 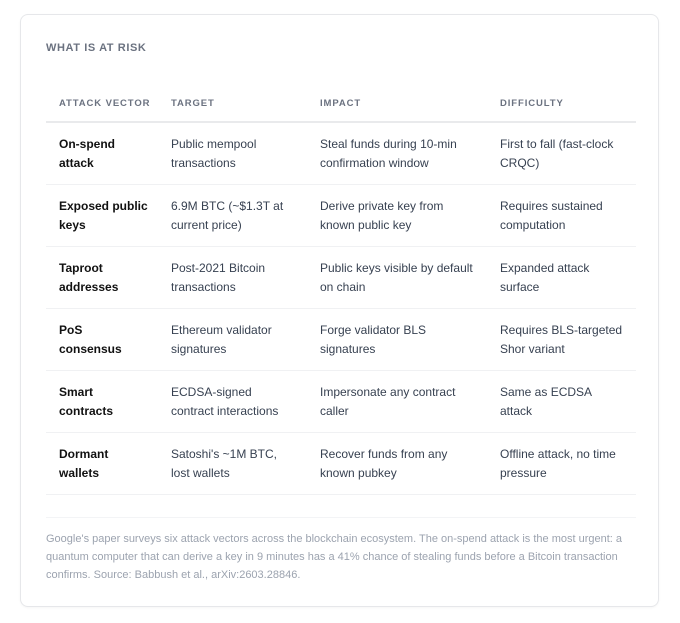 I want to click on difficulty-cell: Offline attack, no time pressure, so click(x=561, y=463).